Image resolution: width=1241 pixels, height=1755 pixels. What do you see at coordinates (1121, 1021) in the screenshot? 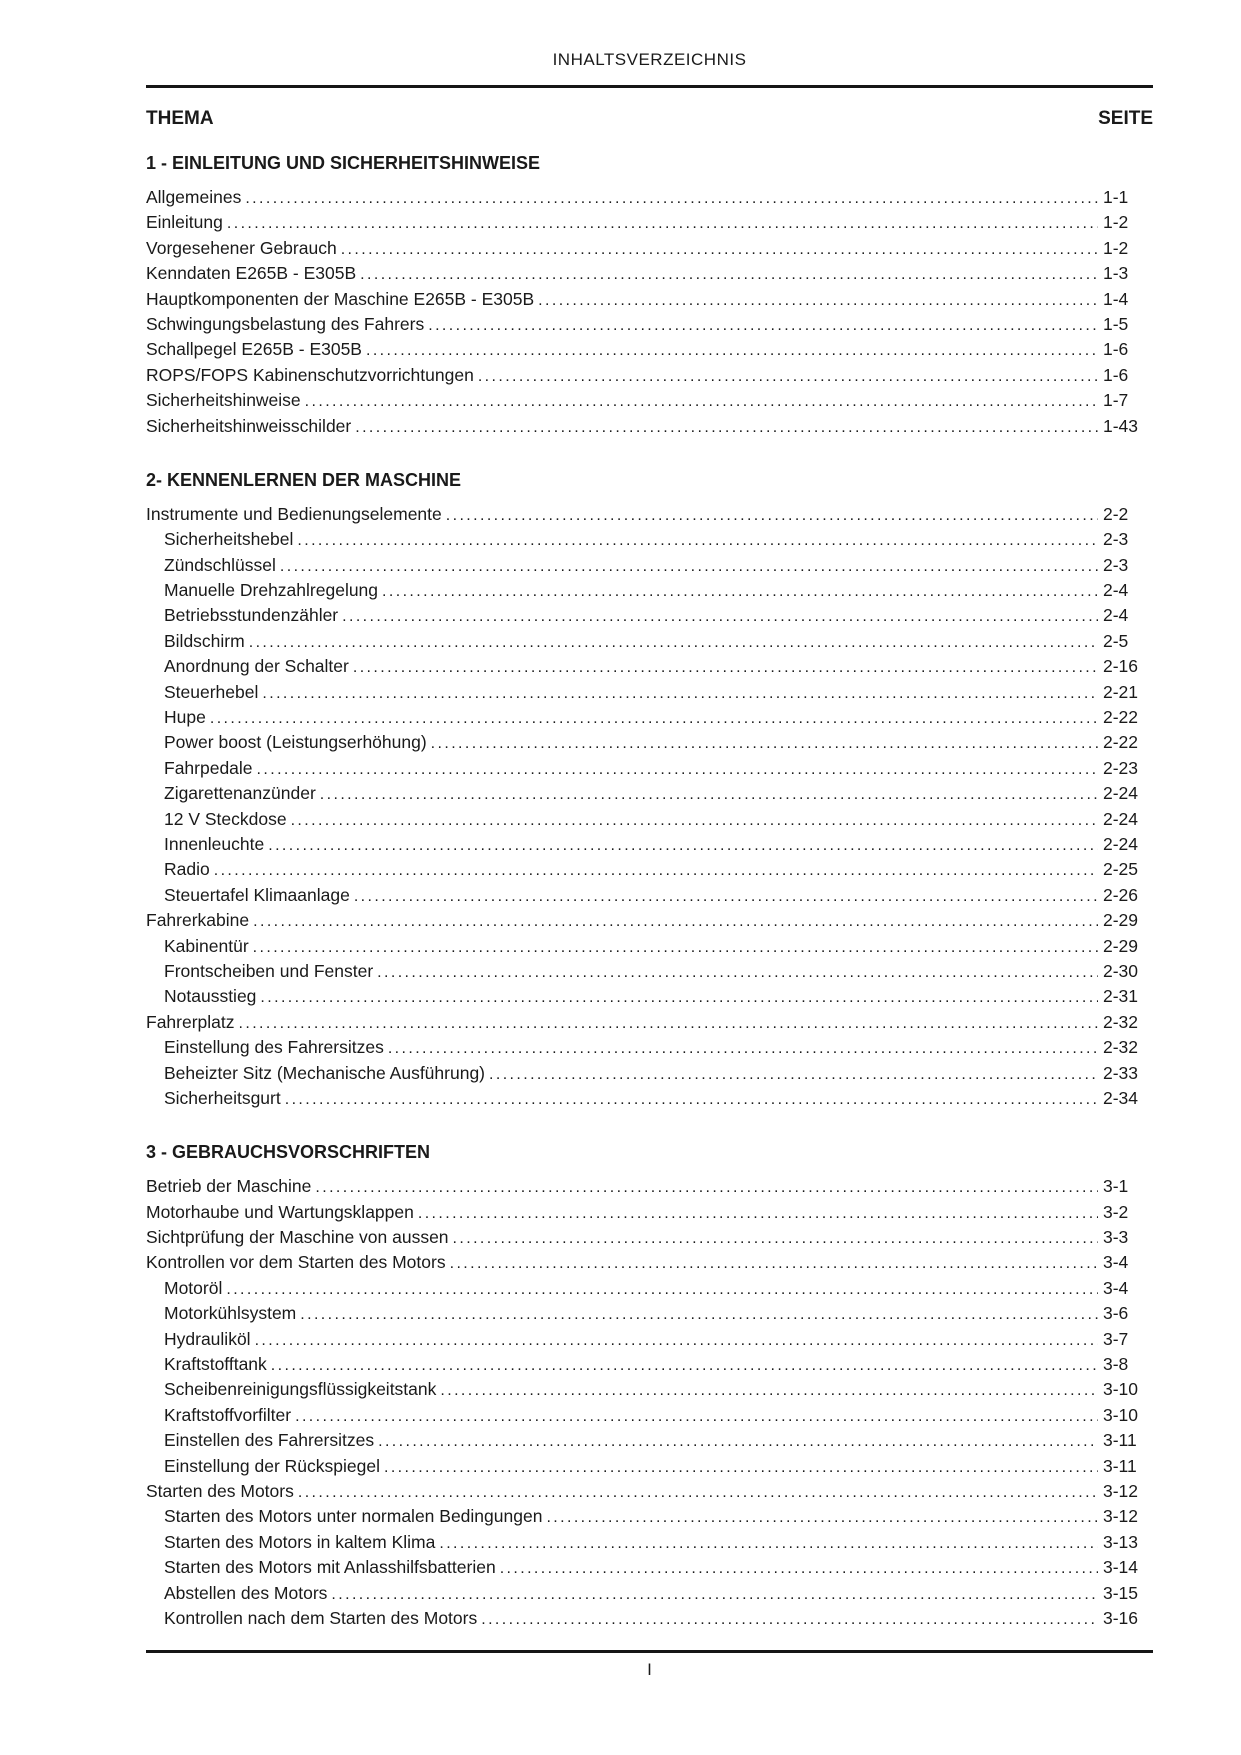
I see `toc-entry-page: 2-32` at bounding box center [1121, 1021].